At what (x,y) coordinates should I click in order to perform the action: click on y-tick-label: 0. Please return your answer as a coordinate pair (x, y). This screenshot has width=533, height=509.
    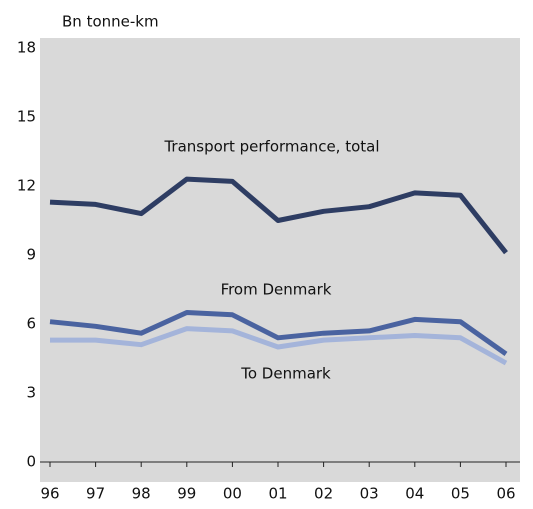
    Looking at the image, I should click on (31, 462).